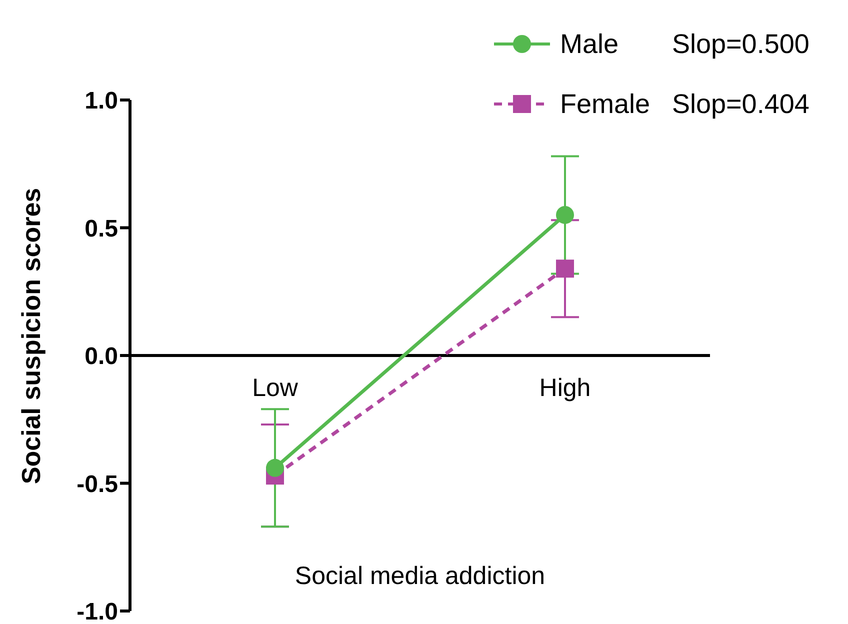  Describe the element at coordinates (590, 44) in the screenshot. I see `legend-label: Male` at that location.